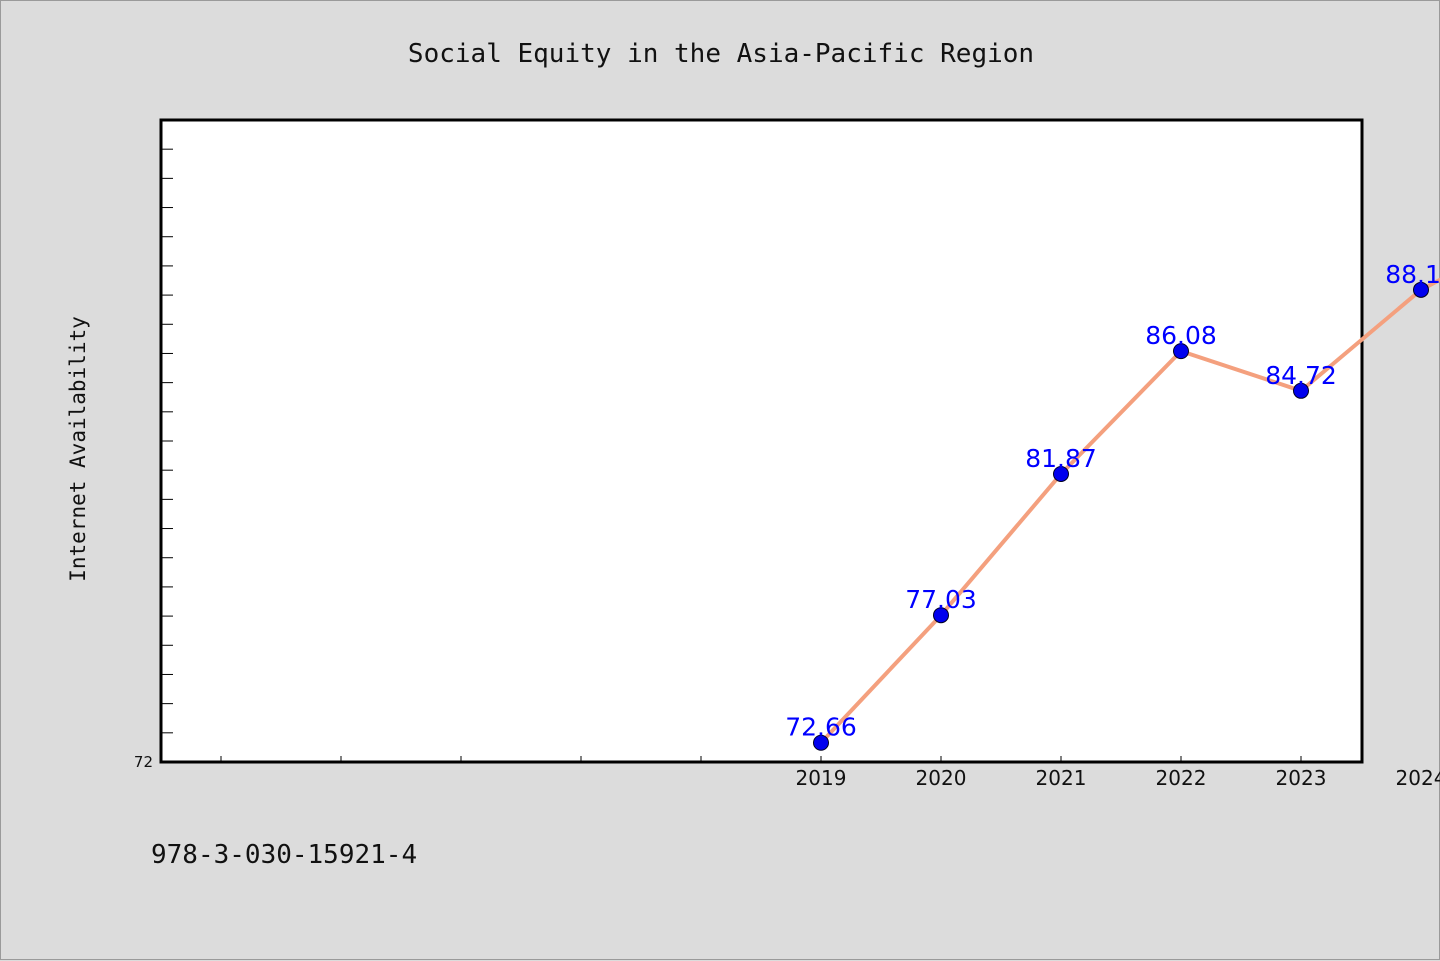 The image size is (1440, 961). Describe the element at coordinates (78, 449) in the screenshot. I see `y-axis-label: Internet Availability` at that location.